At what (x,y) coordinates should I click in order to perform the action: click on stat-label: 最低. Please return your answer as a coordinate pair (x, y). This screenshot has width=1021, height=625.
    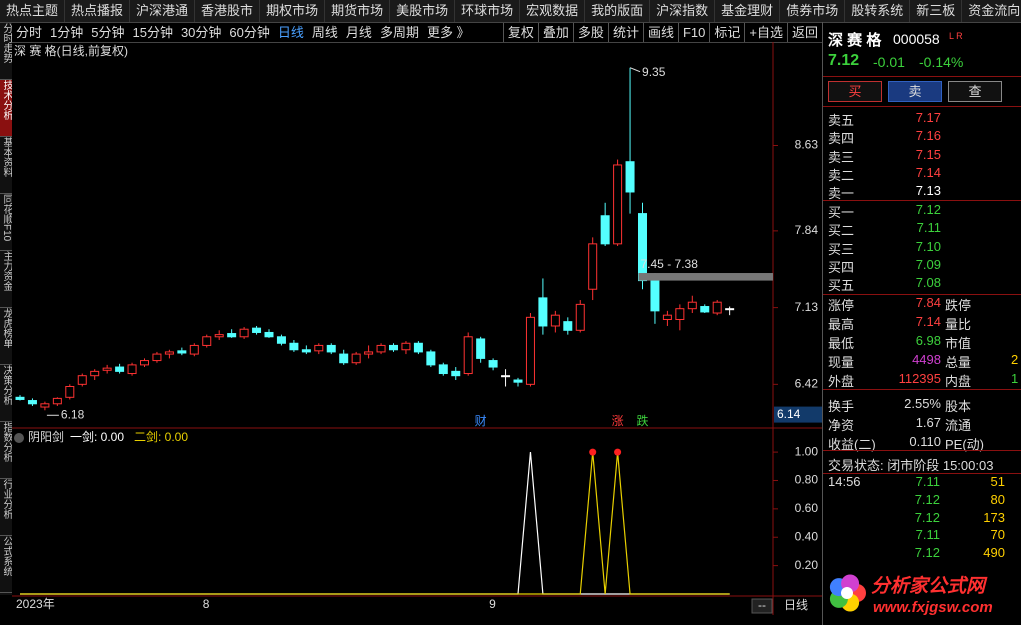
    Looking at the image, I should click on (841, 343).